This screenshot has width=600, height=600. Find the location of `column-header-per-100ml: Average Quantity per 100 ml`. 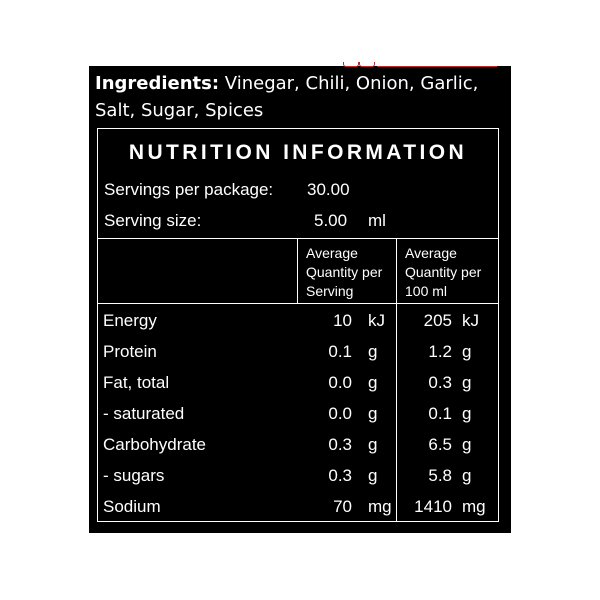

column-header-per-100ml: Average Quantity per 100 ml is located at coordinates (443, 272).